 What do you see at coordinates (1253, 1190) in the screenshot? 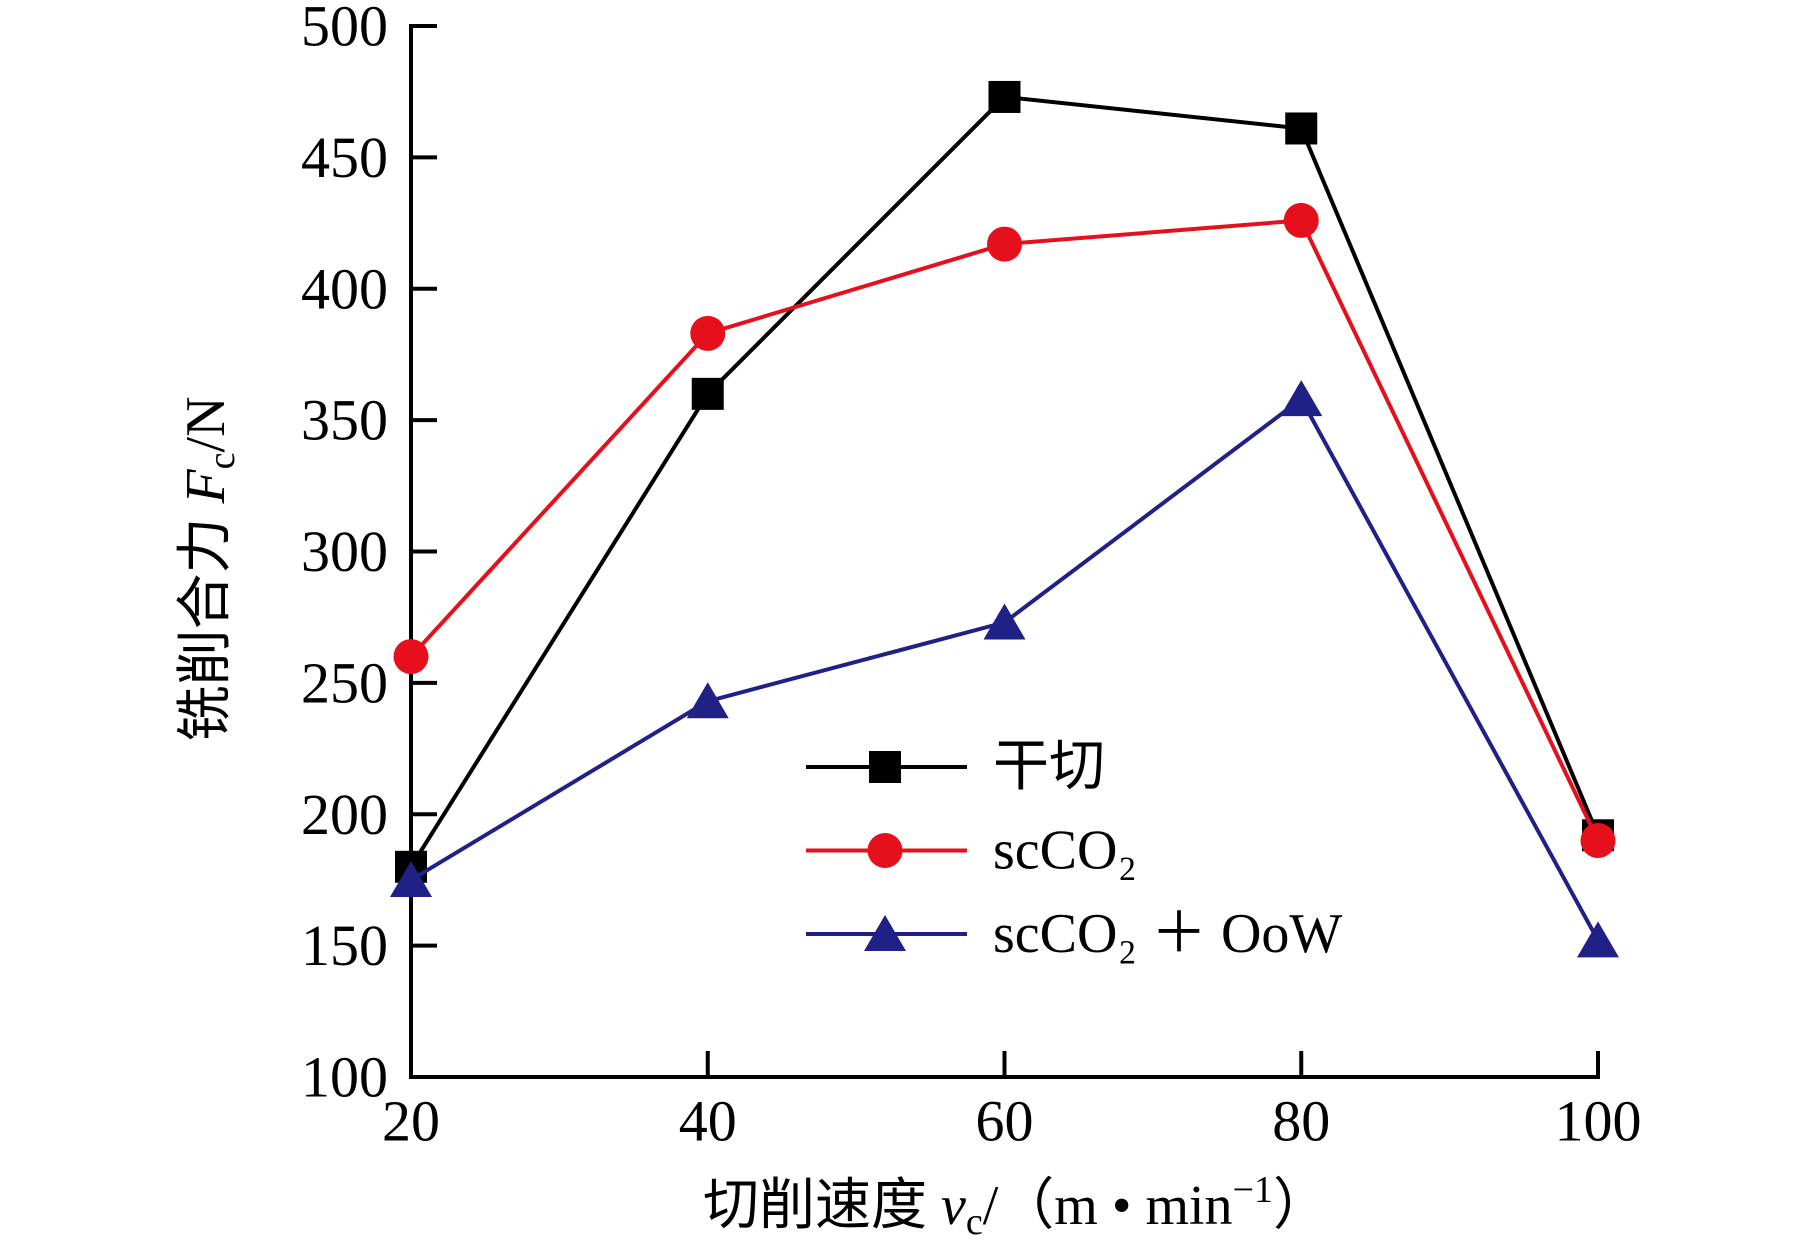
I see `x-axis-label-superscript: −1` at bounding box center [1253, 1190].